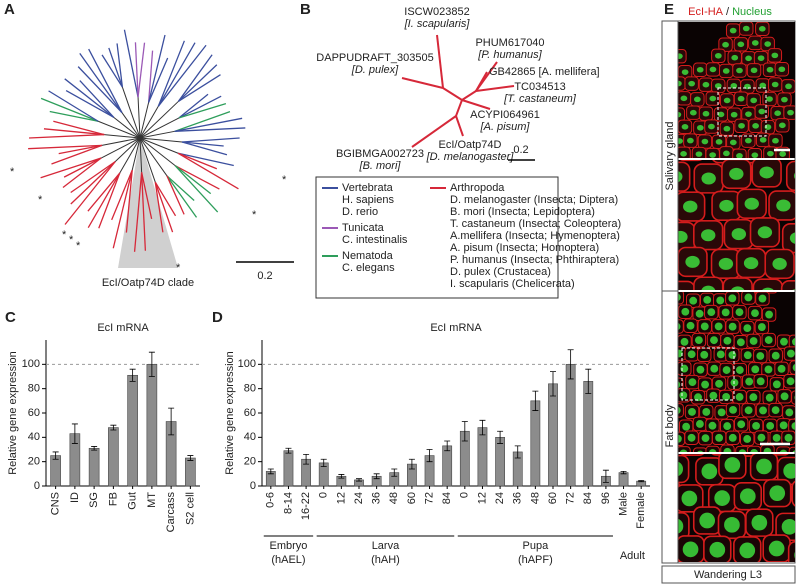  Describe the element at coordinates (752, 12) in the screenshot. I see `header-green: Nucleus` at that location.